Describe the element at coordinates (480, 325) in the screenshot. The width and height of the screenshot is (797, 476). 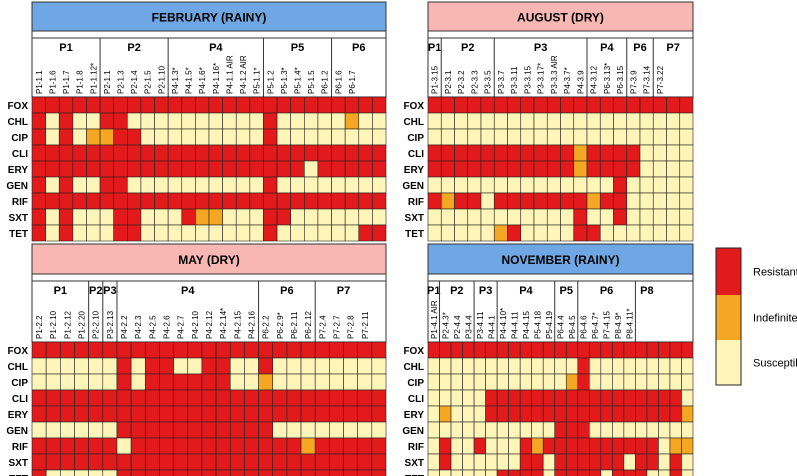
I see `isolate-label: P3-4.11` at that location.